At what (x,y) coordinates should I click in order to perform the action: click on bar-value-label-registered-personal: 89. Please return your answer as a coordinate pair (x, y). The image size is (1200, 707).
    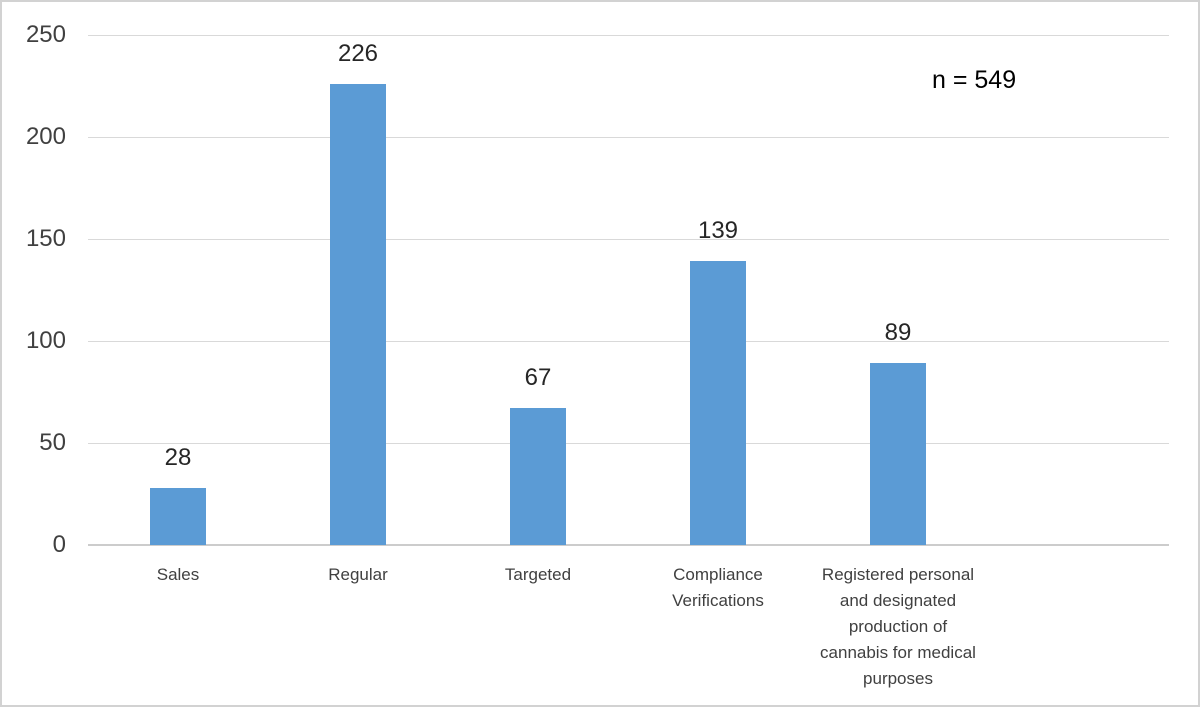
    Looking at the image, I should click on (898, 332).